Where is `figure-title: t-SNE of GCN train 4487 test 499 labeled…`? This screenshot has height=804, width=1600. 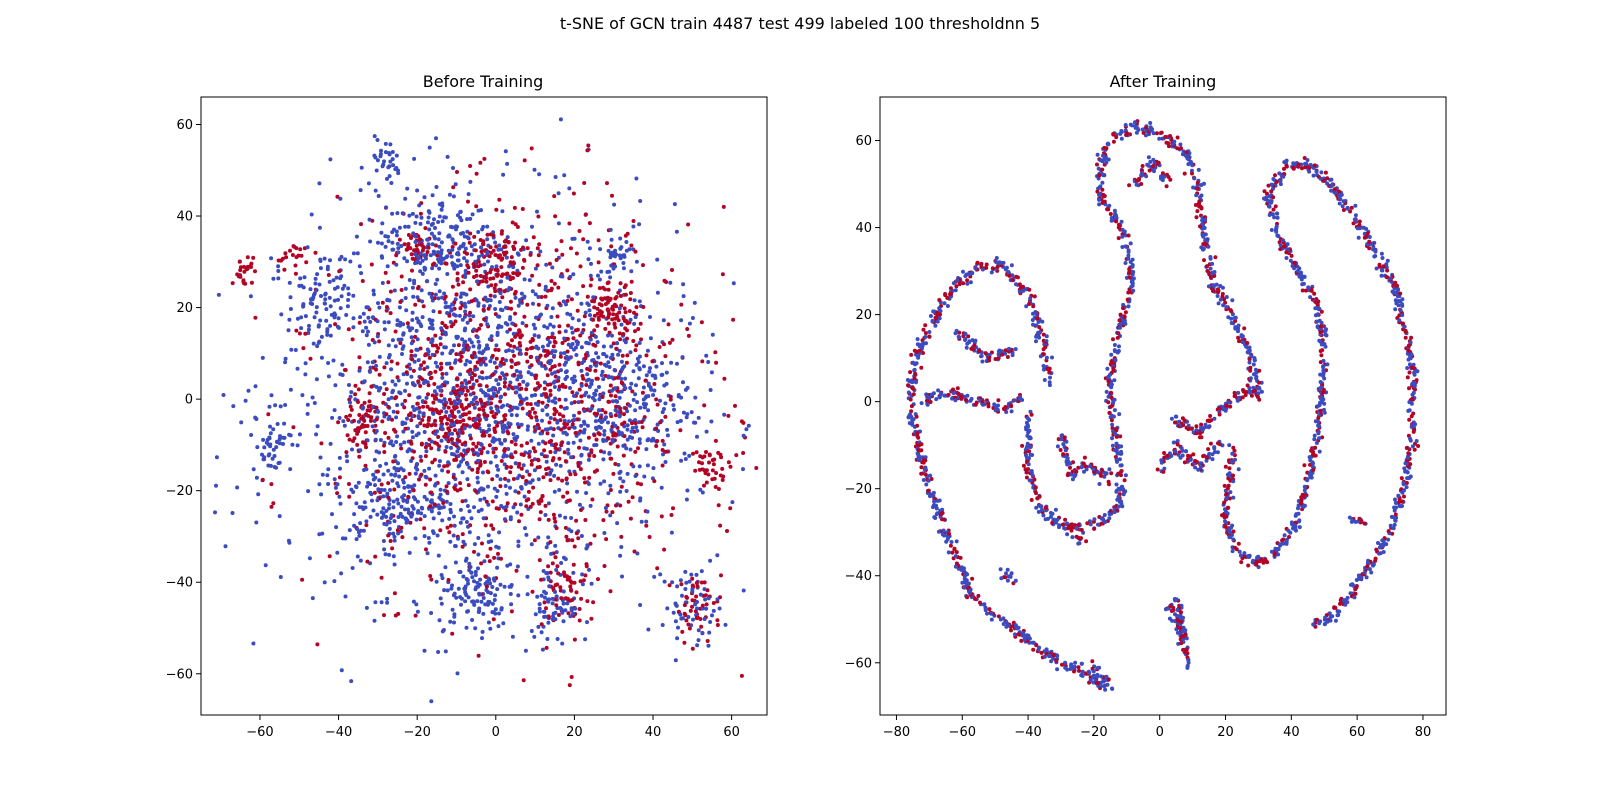
figure-title: t-SNE of GCN train 4487 test 499 labeled… is located at coordinates (800, 23).